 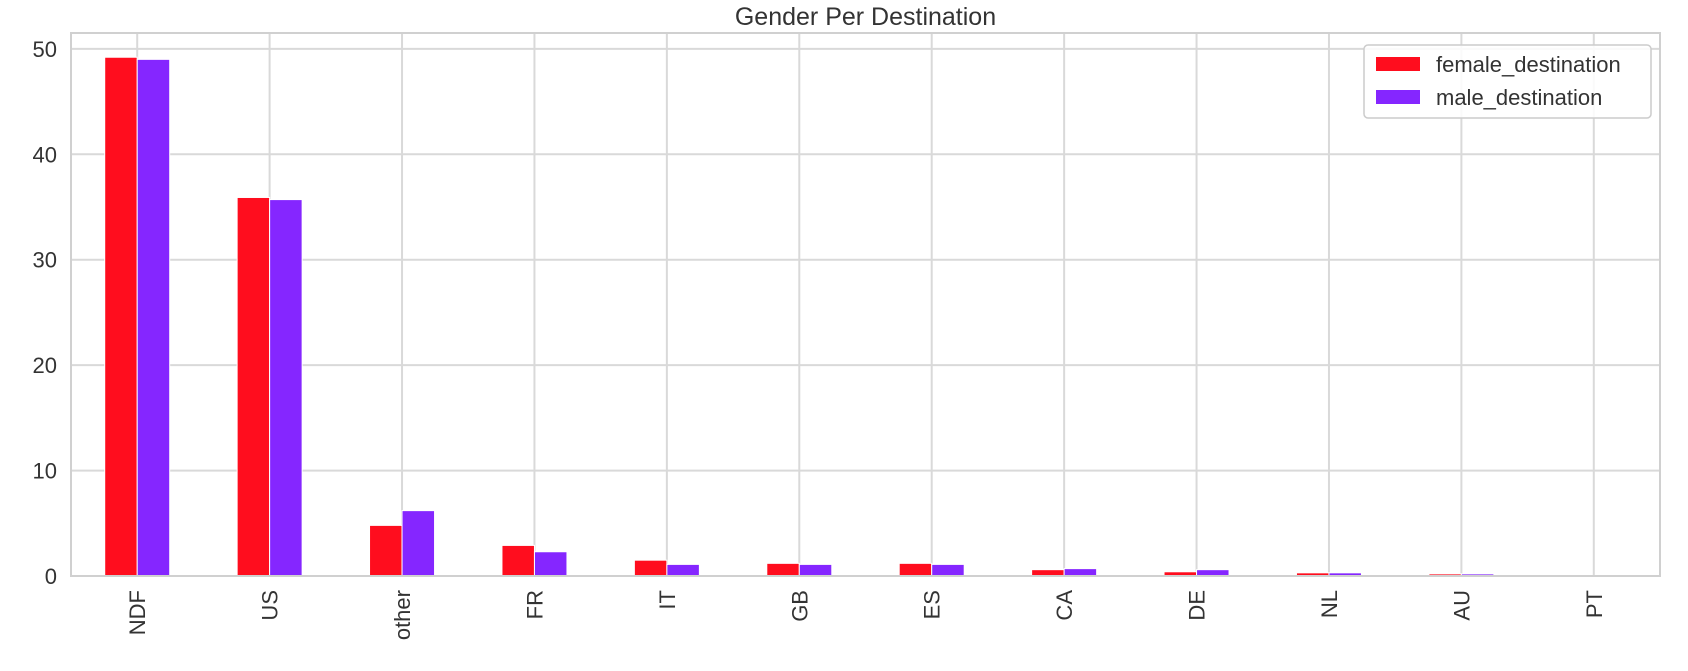 I want to click on legend-box, so click(x=1507, y=81).